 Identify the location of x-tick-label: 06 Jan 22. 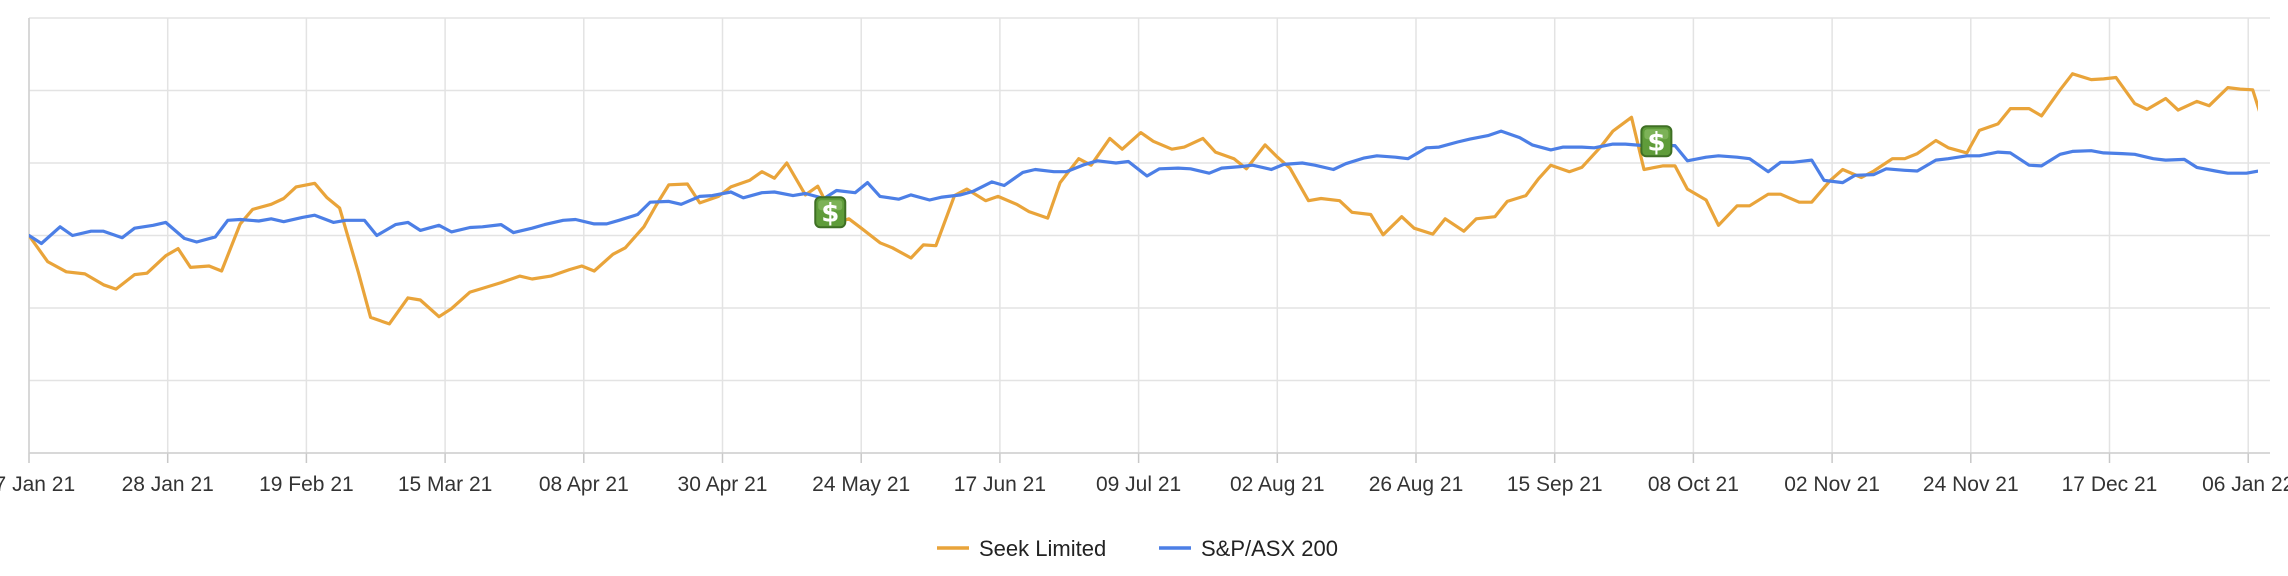
(2245, 484).